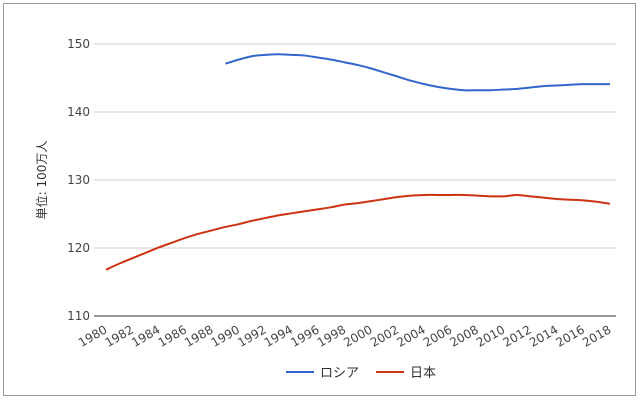  Describe the element at coordinates (78, 112) in the screenshot. I see `y-tick-label: 140` at that location.